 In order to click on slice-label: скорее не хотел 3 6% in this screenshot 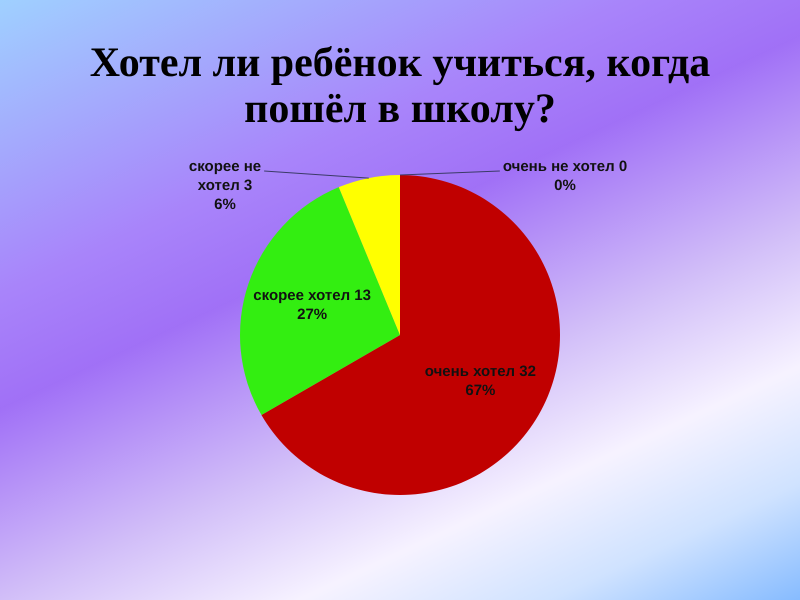, I will do `click(225, 186)`.